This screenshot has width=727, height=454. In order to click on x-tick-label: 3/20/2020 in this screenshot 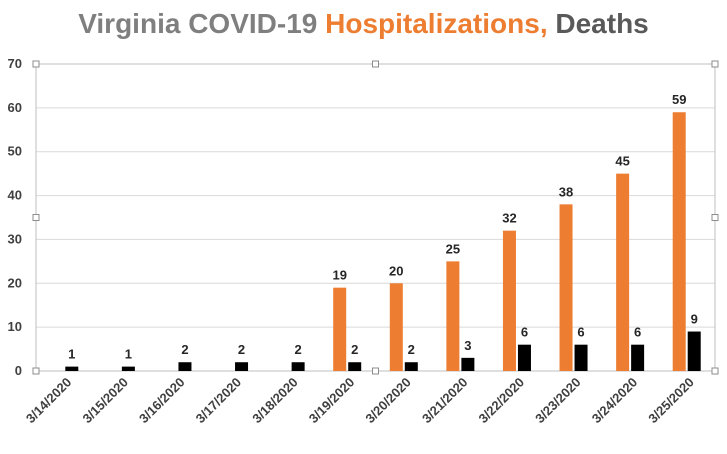, I will do `click(388, 401)`.